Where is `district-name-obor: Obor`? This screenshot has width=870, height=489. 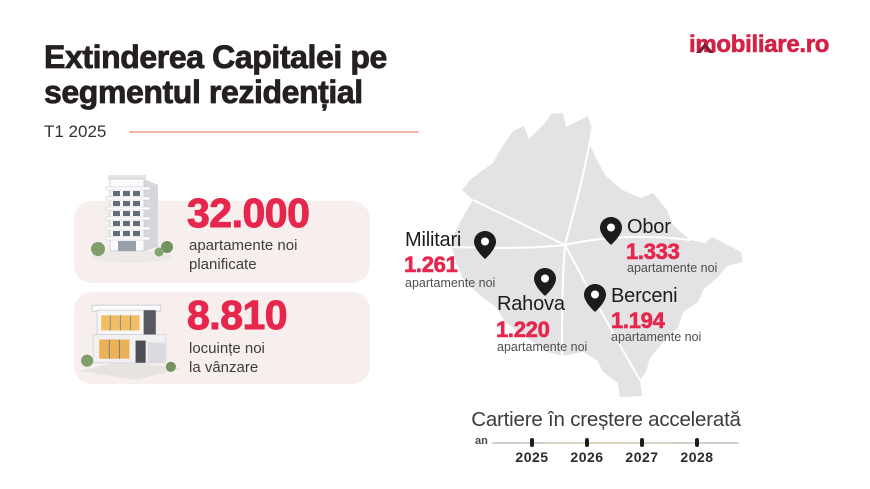 district-name-obor: Obor is located at coordinates (649, 227).